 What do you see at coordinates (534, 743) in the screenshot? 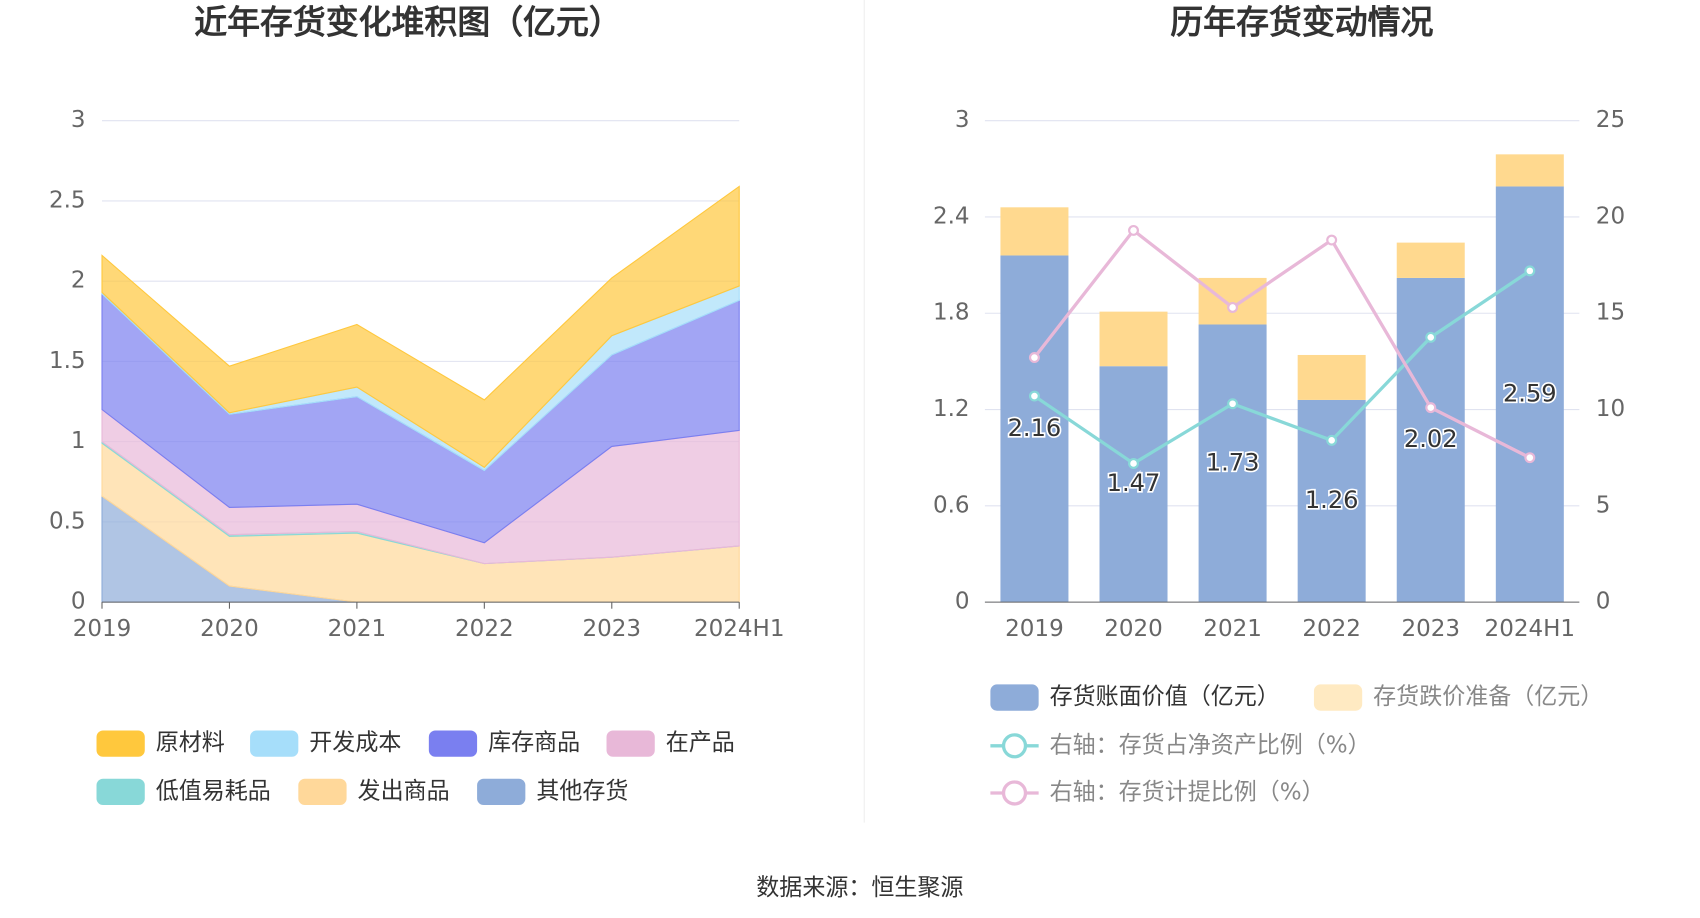
I see `legend-label: 库存商品` at bounding box center [534, 743].